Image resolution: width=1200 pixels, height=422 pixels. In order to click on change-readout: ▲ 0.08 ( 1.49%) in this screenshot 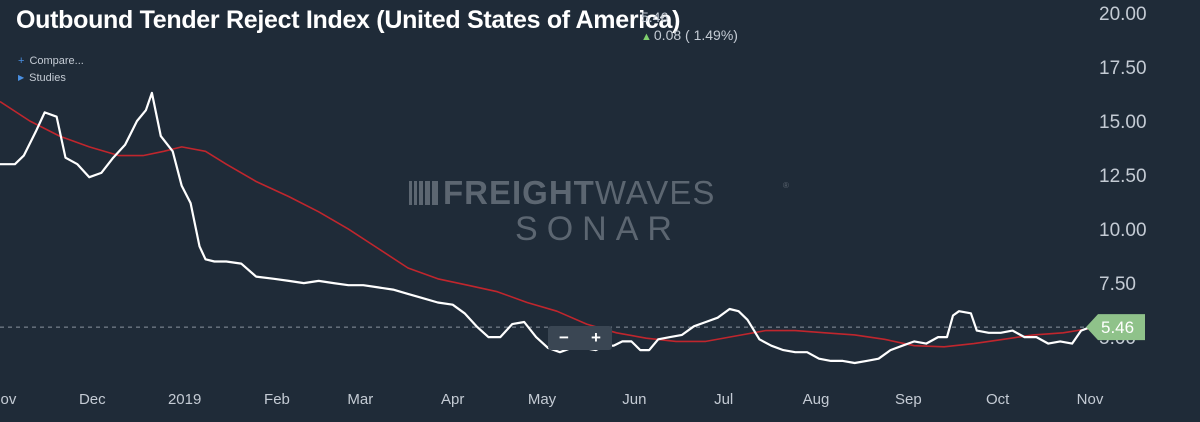, I will do `click(689, 35)`.